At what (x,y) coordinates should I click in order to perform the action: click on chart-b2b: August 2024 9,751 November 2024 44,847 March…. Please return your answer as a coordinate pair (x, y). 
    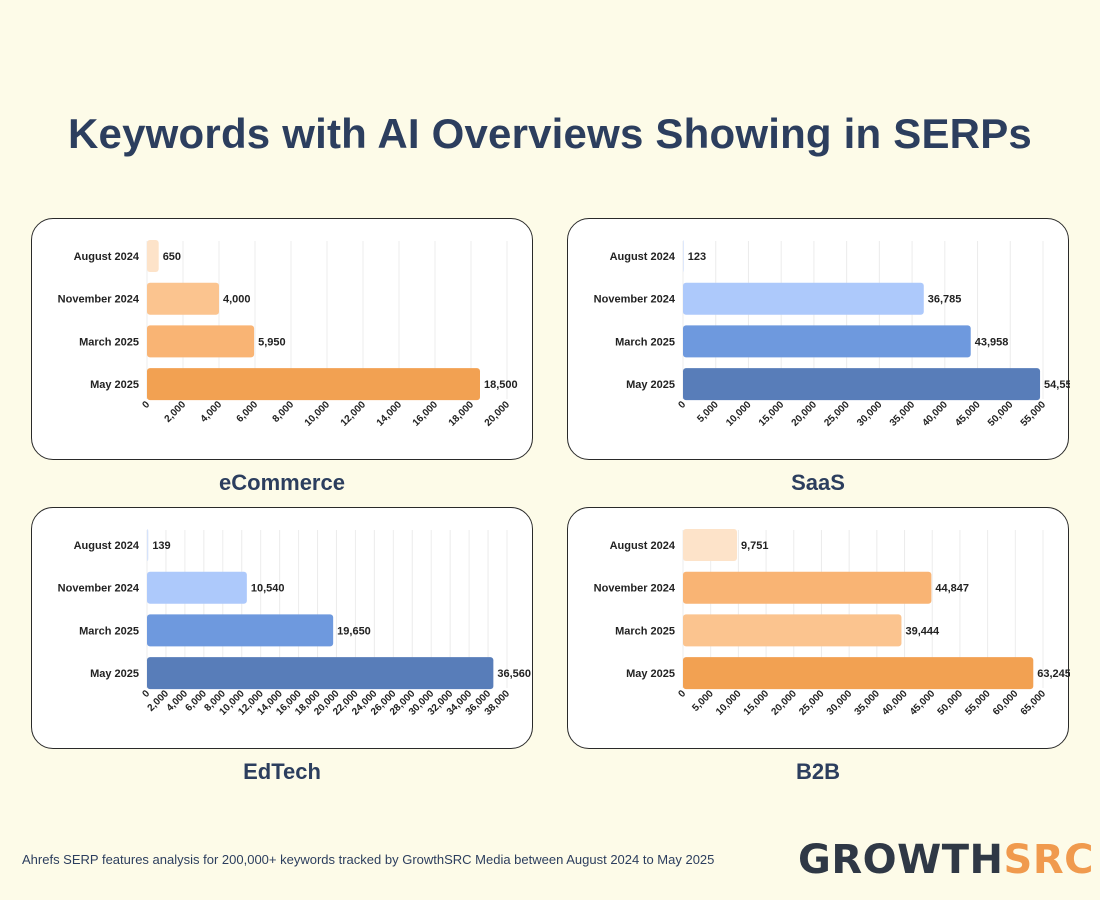
    Looking at the image, I should click on (832, 623).